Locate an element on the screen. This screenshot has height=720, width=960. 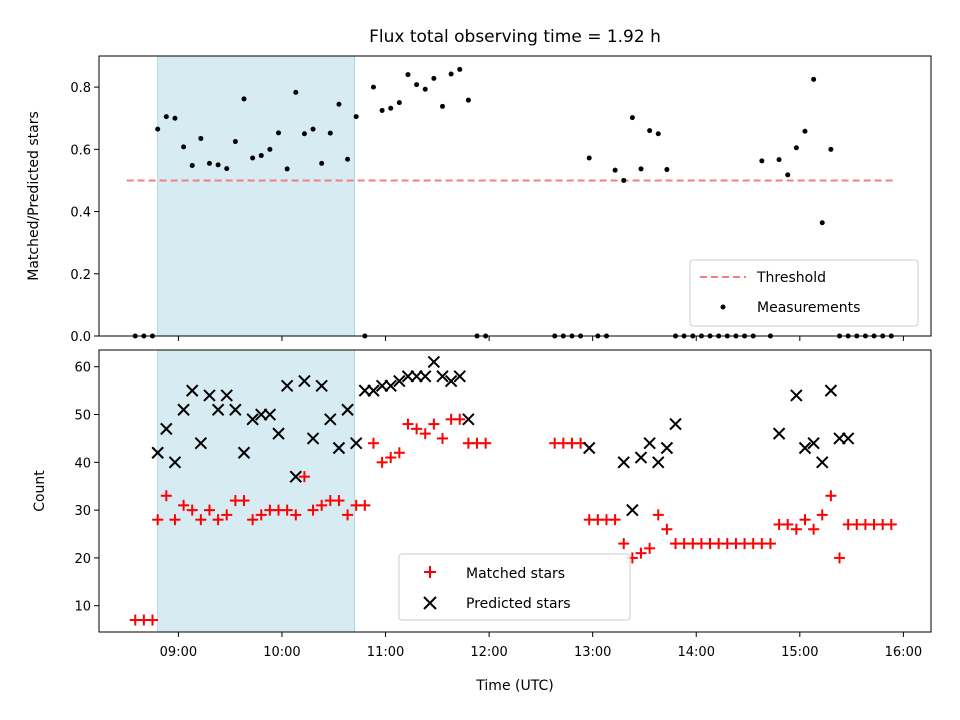
bottom-legend-box is located at coordinates (514, 587).